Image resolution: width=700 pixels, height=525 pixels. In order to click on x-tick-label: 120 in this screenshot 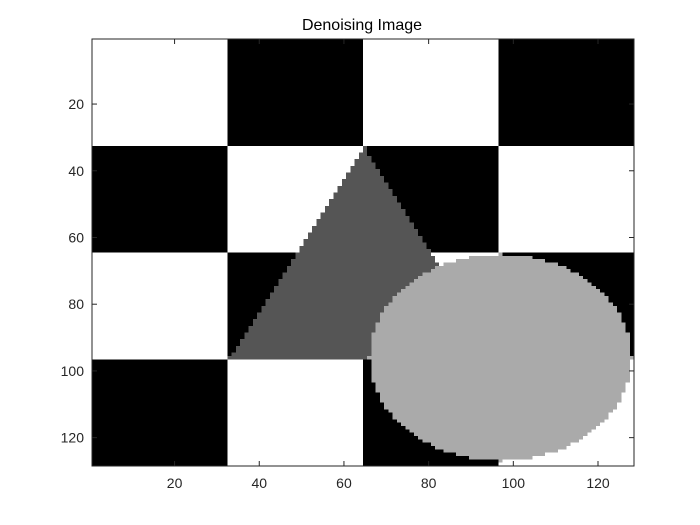, I will do `click(598, 483)`.